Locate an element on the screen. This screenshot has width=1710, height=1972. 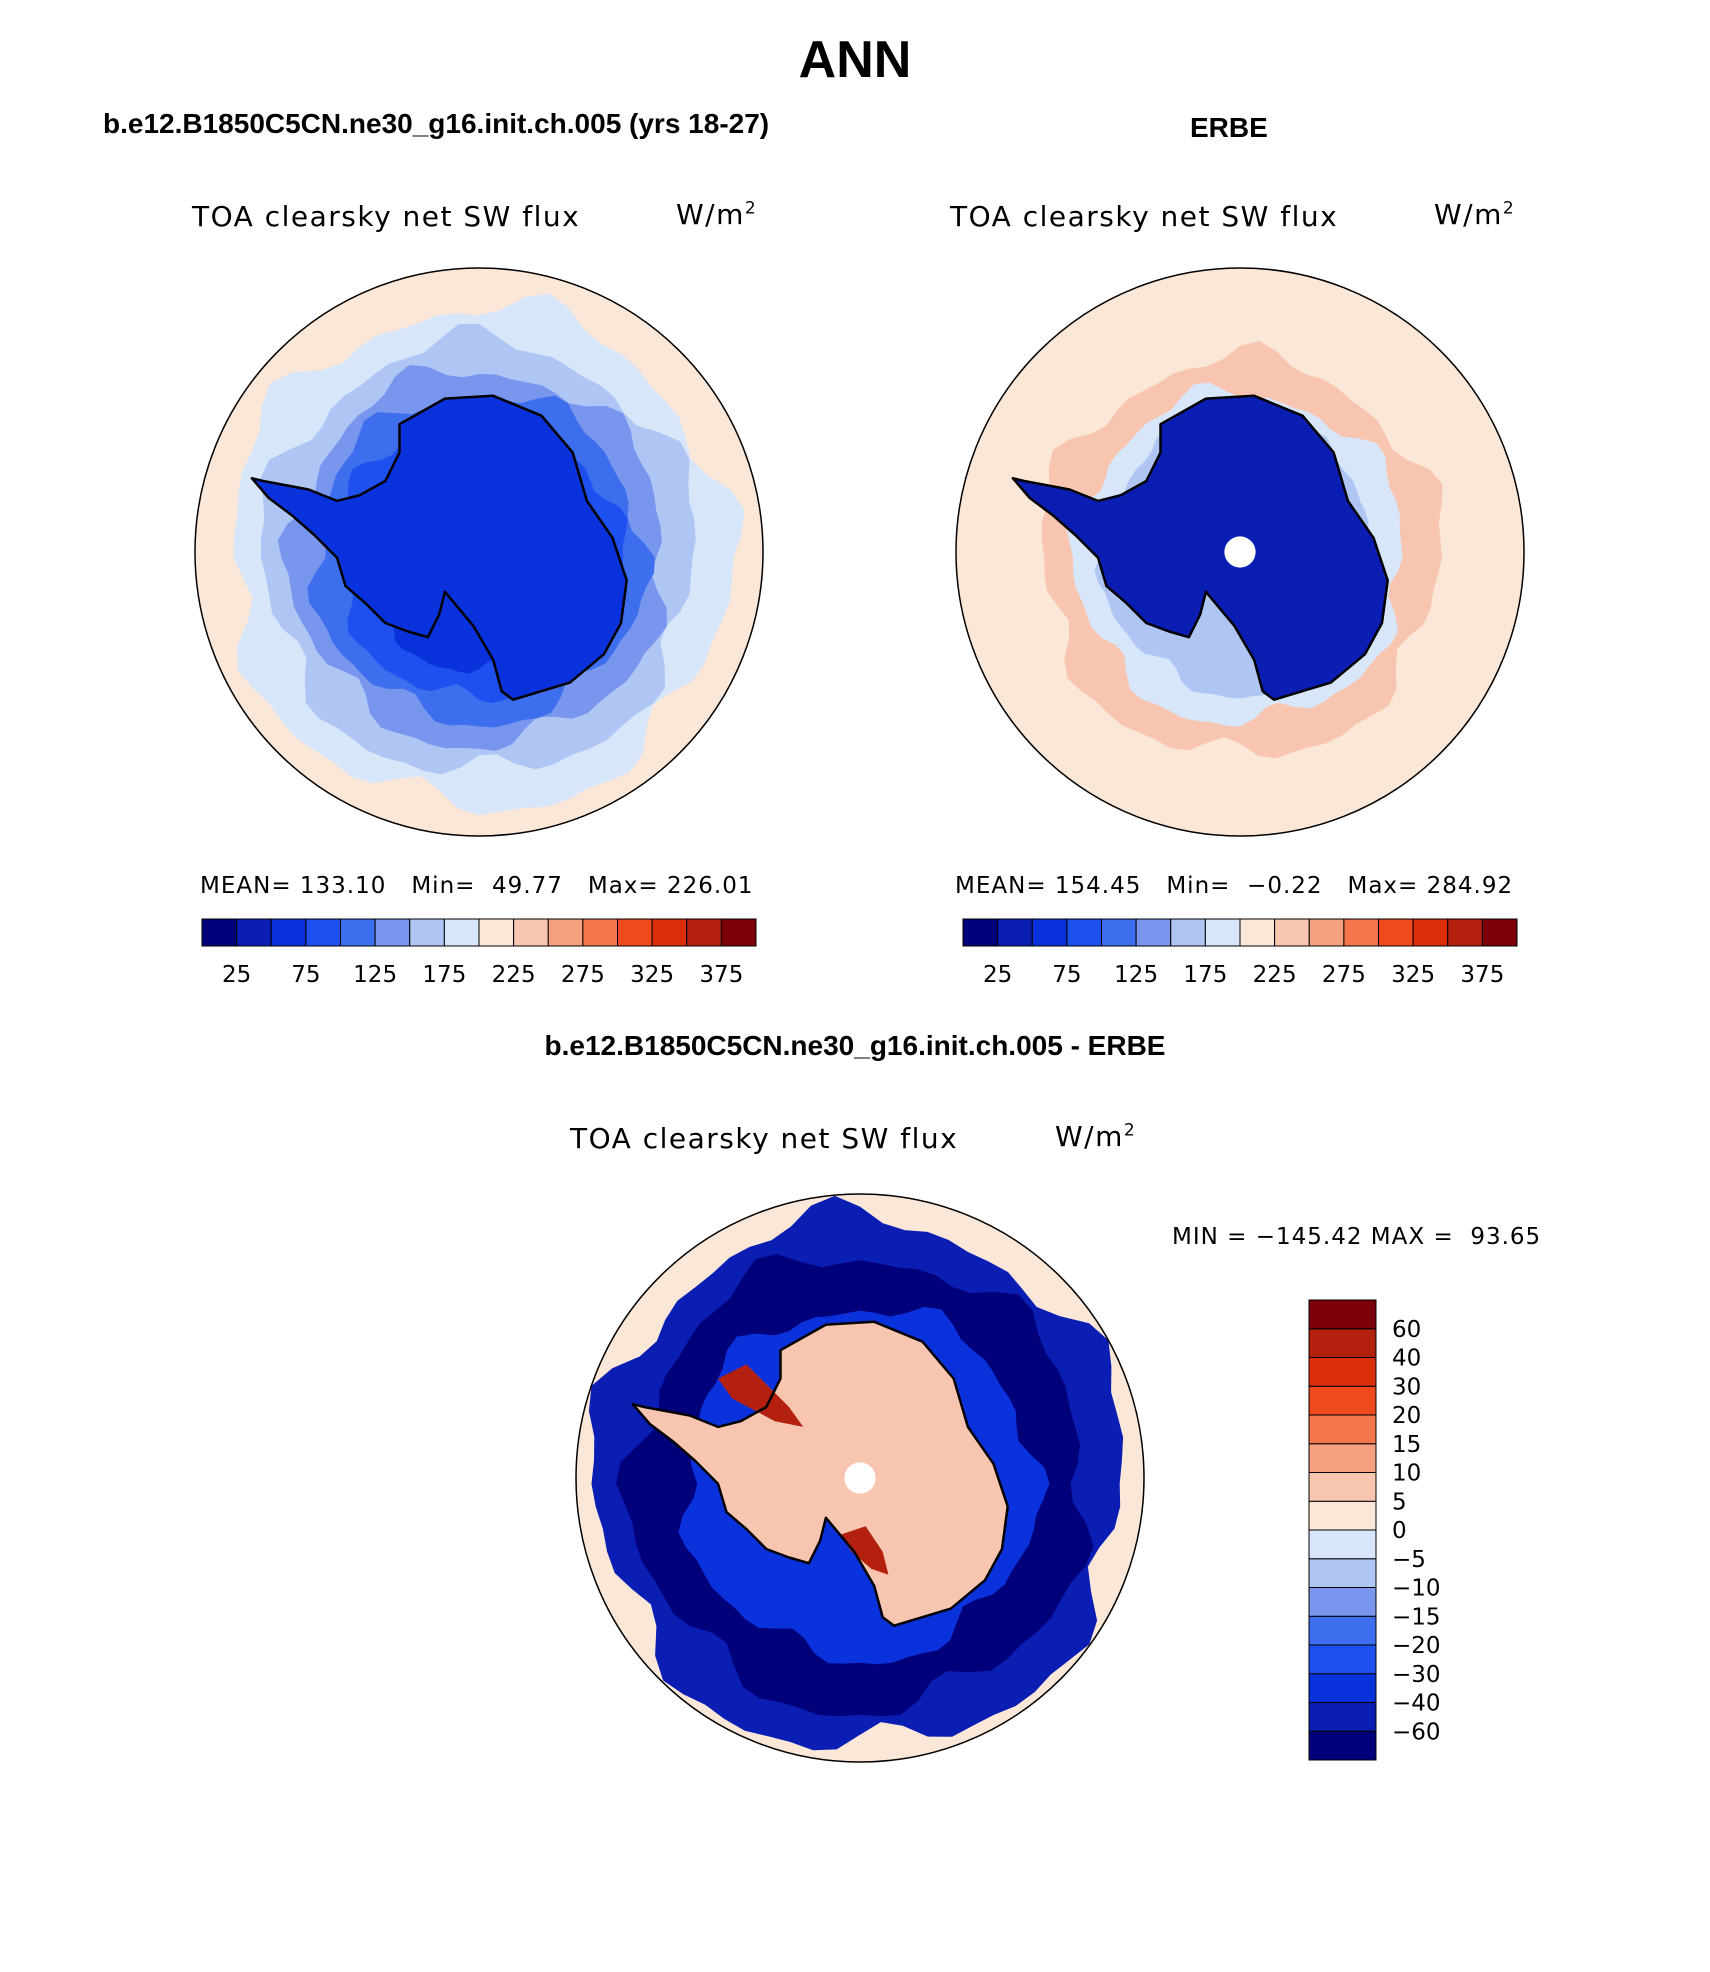
panel3-stats: MIN = −145.42 MAX = 93.65 is located at coordinates (1357, 1237).